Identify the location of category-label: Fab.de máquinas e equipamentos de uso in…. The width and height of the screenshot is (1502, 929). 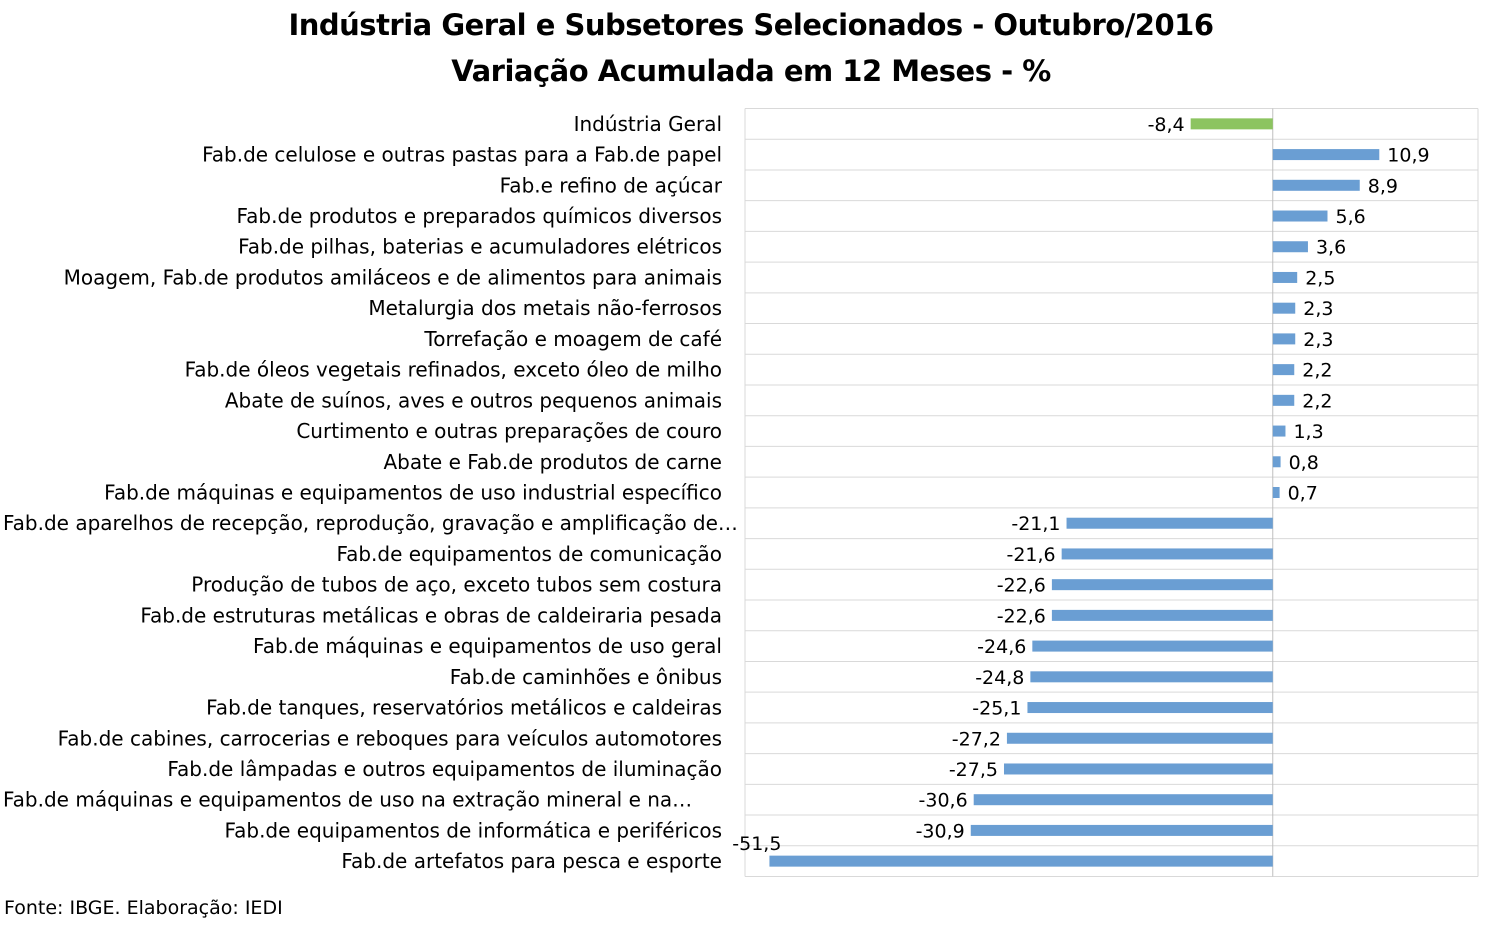
(413, 493).